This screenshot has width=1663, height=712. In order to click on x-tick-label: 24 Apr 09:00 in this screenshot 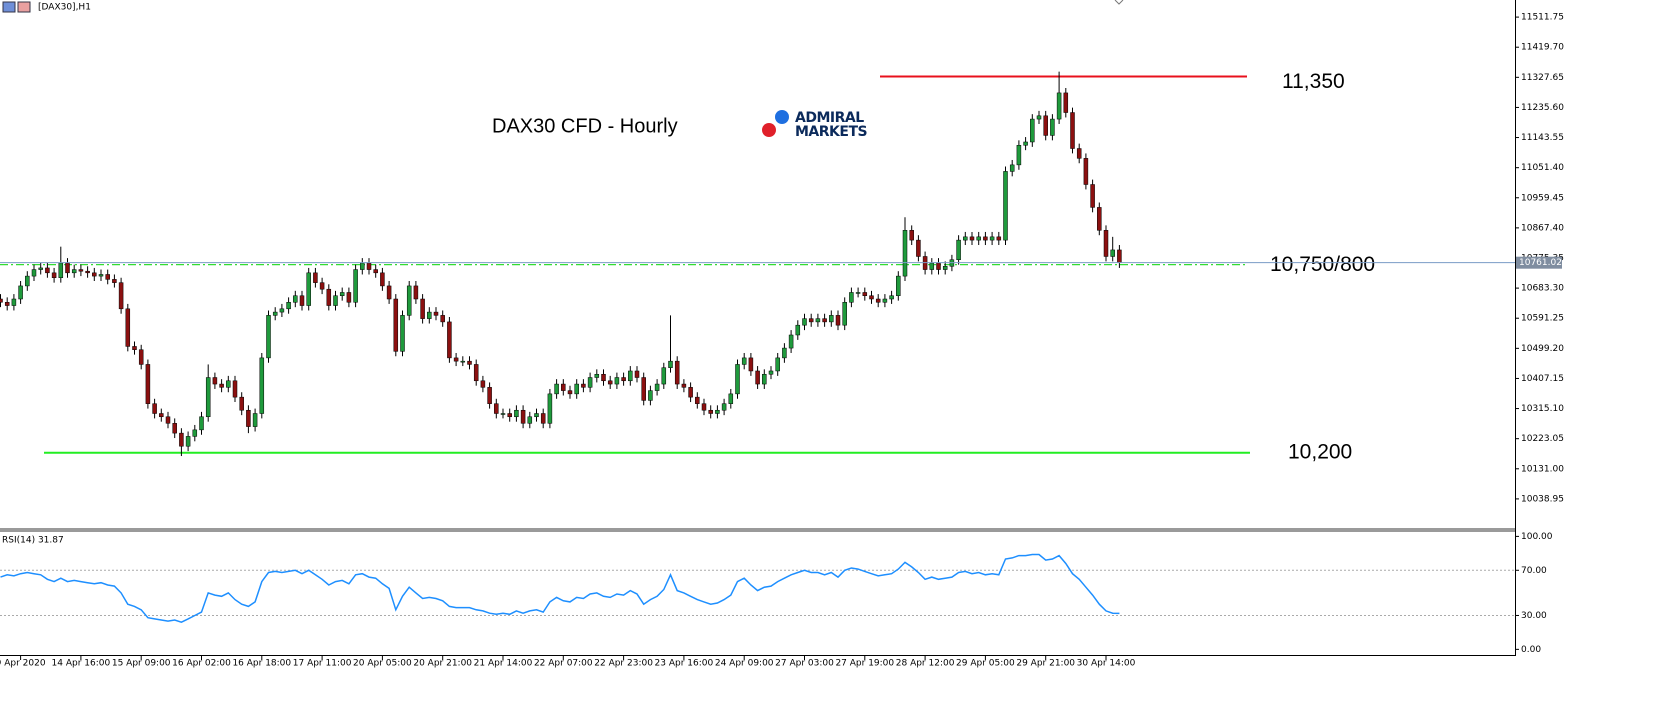, I will do `click(744, 664)`.